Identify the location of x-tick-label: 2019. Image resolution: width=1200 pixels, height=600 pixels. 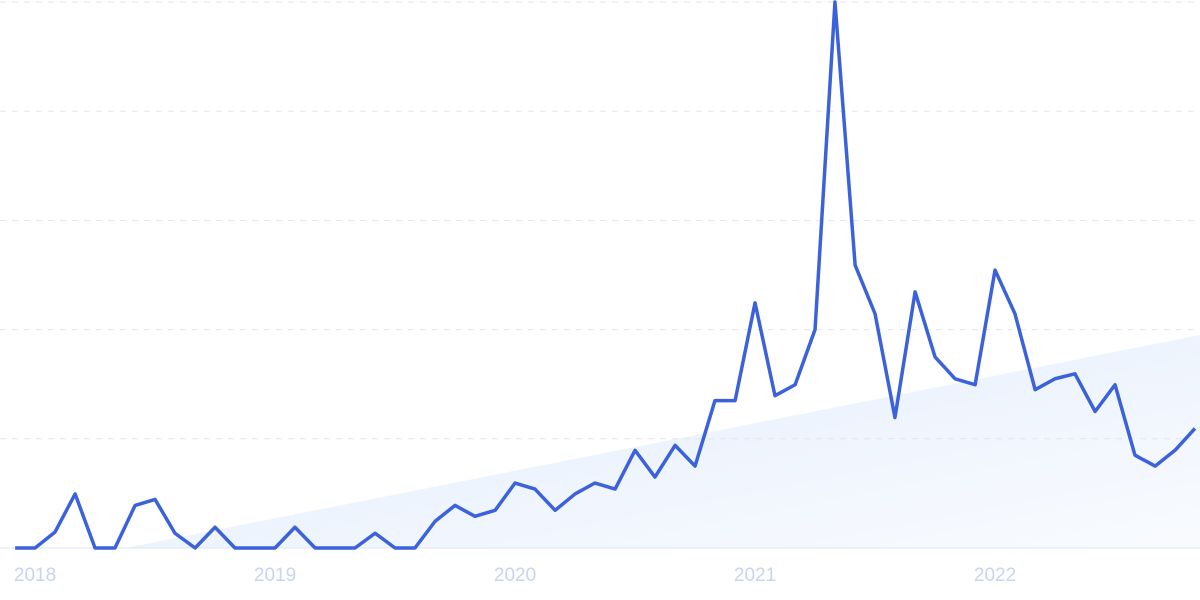
(275, 575).